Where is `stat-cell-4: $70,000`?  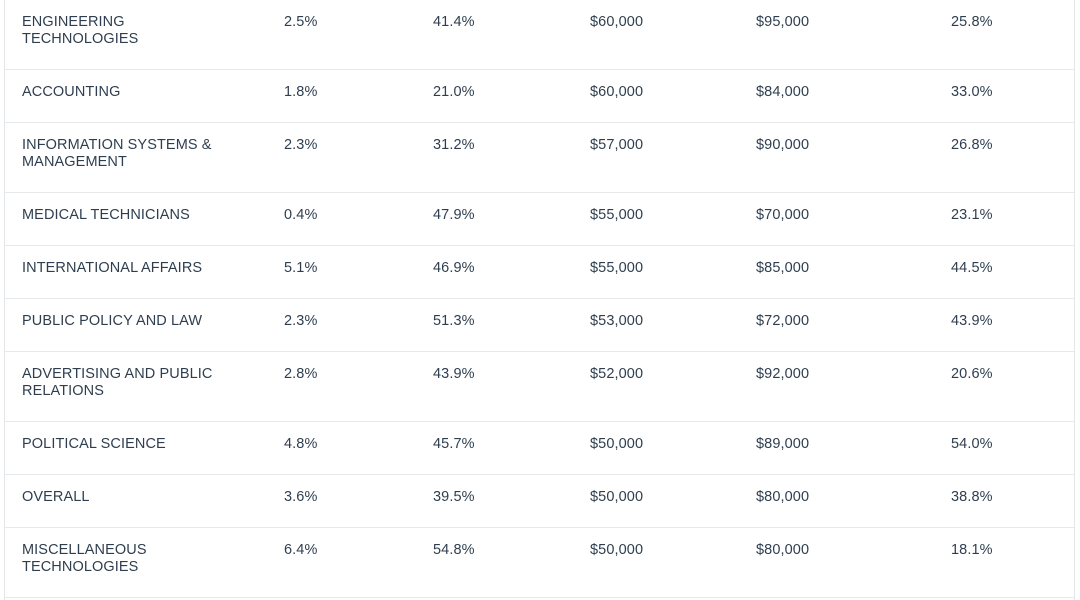 stat-cell-4: $70,000 is located at coordinates (783, 215).